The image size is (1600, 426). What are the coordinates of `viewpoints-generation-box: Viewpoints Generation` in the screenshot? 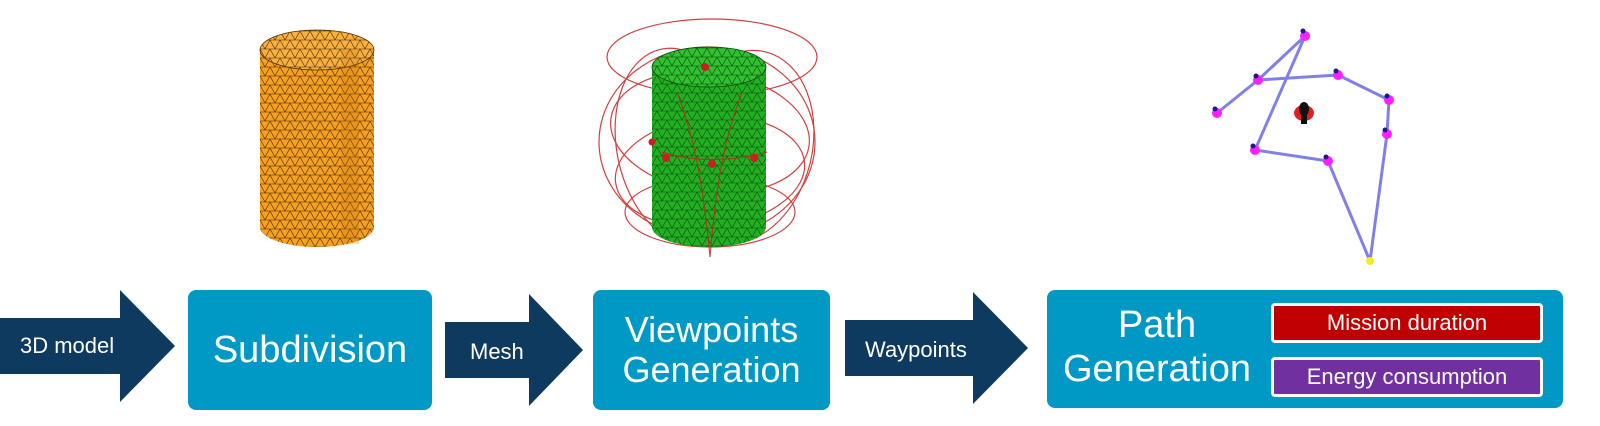 It's located at (711, 350).